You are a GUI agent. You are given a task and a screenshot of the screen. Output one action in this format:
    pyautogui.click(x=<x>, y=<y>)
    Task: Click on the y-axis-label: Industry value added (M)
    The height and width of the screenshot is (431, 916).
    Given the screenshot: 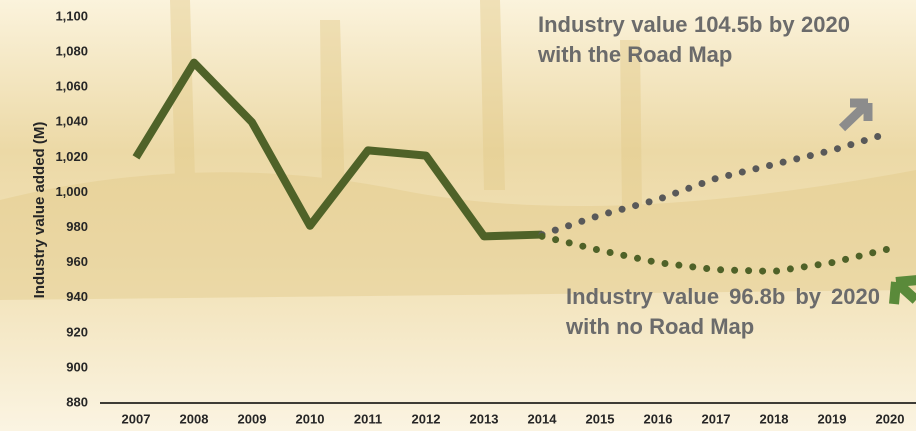 What is the action you would take?
    pyautogui.click(x=39, y=210)
    